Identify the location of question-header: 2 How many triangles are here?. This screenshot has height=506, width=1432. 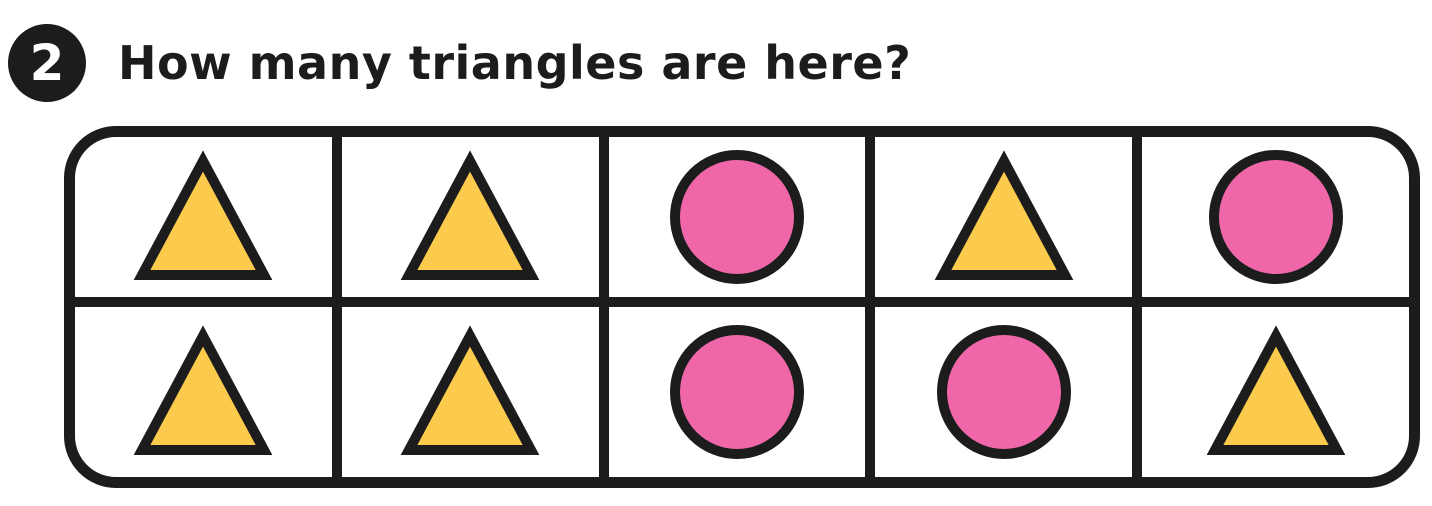
(459, 63).